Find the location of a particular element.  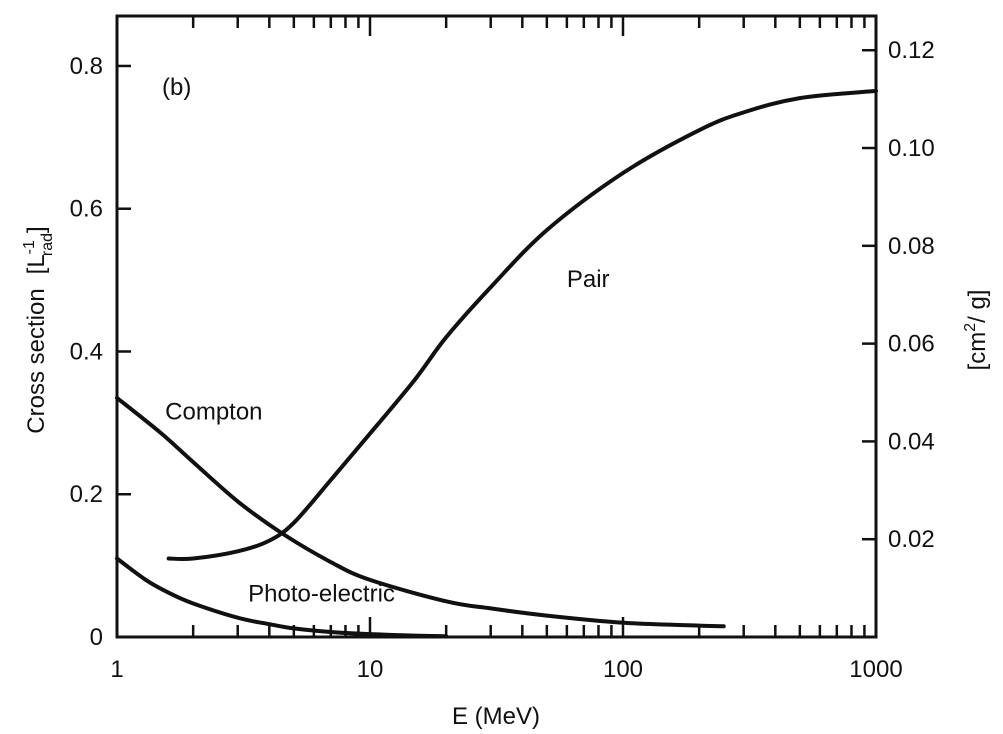

y-tick-label-right: 0.08 is located at coordinates (911, 246).